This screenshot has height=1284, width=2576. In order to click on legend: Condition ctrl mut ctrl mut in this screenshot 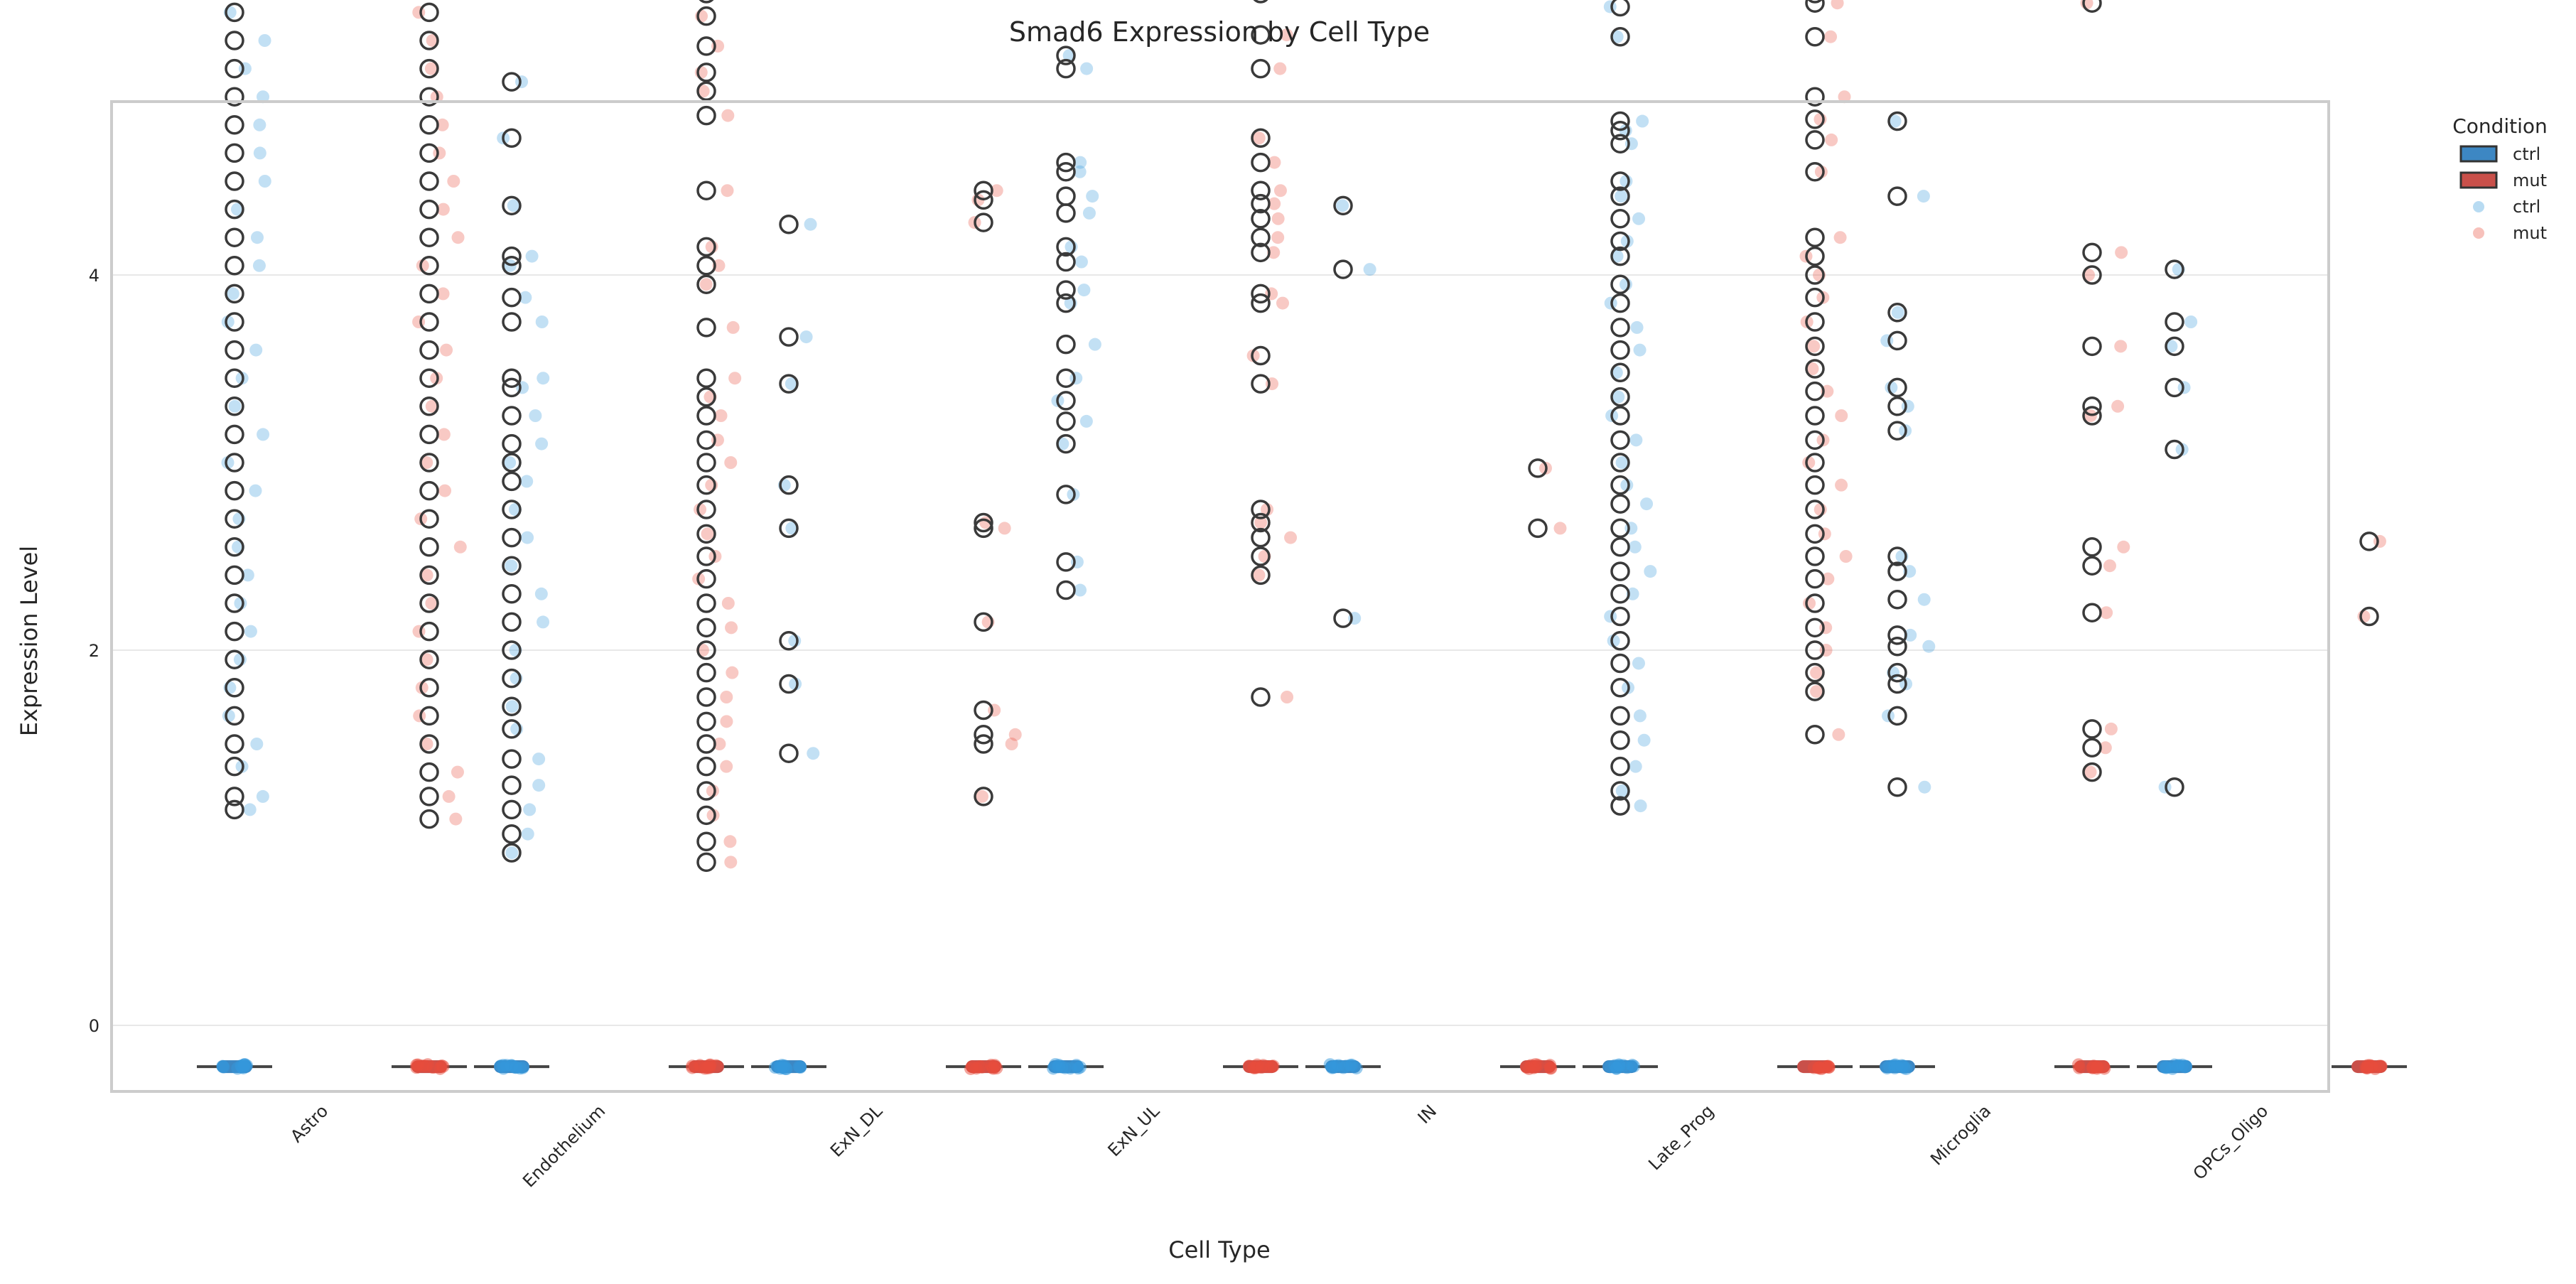, I will do `click(2500, 178)`.